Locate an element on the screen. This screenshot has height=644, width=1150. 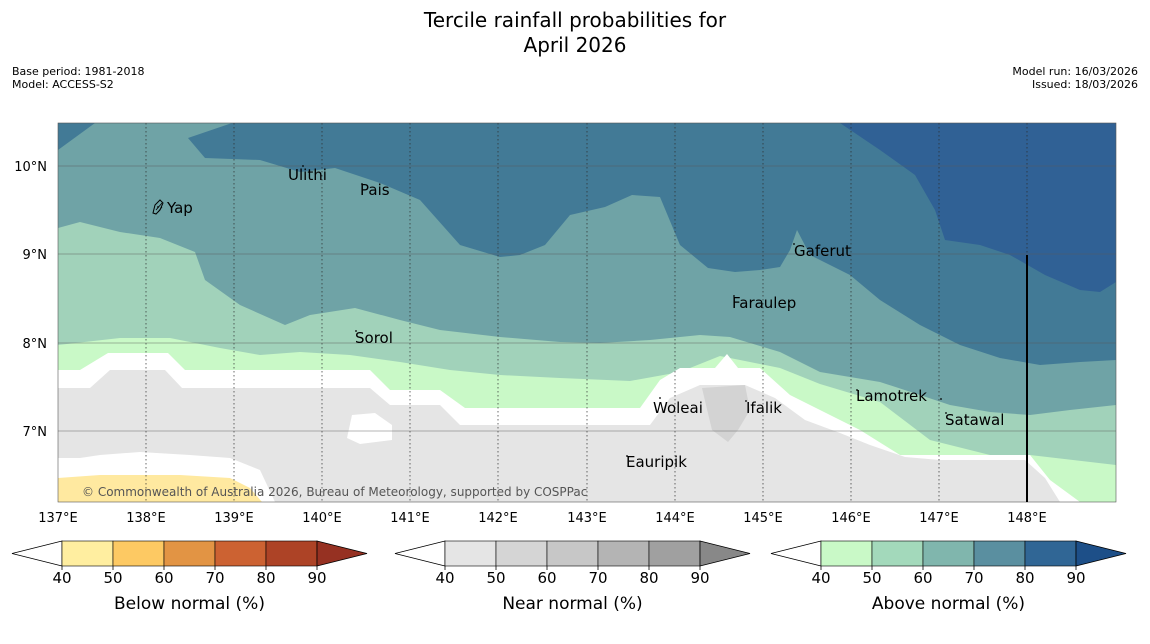
yap-island-outline is located at coordinates (158, 207).